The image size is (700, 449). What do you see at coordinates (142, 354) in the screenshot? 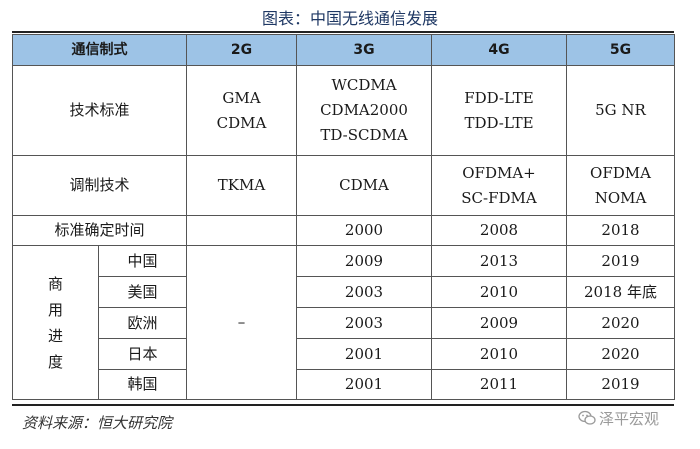
I see `country-cell: 日本` at bounding box center [142, 354].